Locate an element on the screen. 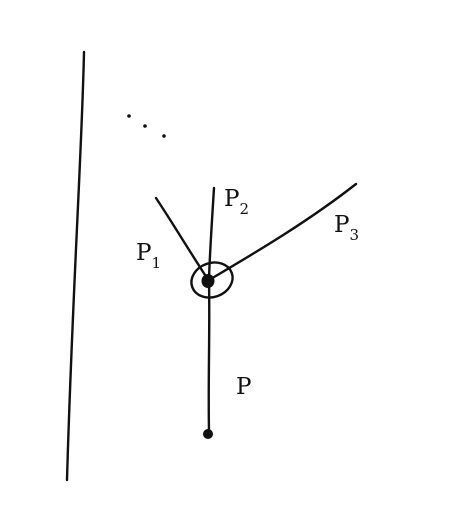 The width and height of the screenshot is (459, 520). junction-ellipse is located at coordinates (212, 280).